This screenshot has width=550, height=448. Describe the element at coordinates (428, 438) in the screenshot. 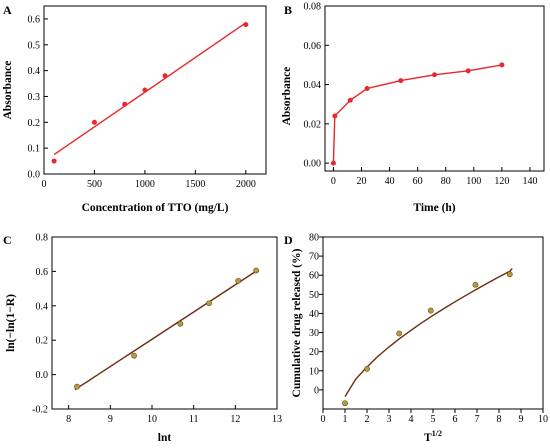

I see `x-axis-label-main: T` at that location.